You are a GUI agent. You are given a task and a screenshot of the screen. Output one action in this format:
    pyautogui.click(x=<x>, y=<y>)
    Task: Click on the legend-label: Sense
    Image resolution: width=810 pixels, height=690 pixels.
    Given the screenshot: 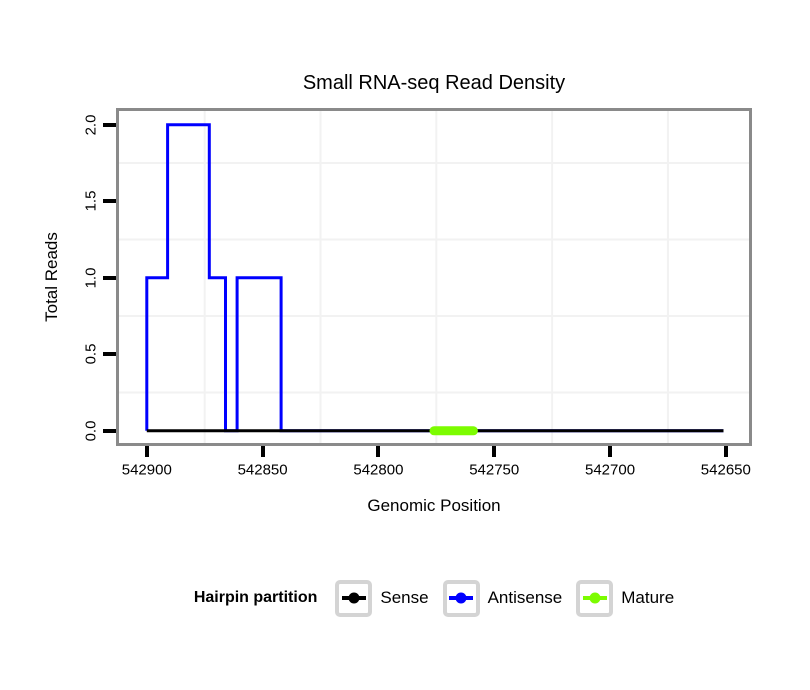 What is the action you would take?
    pyautogui.click(x=404, y=597)
    